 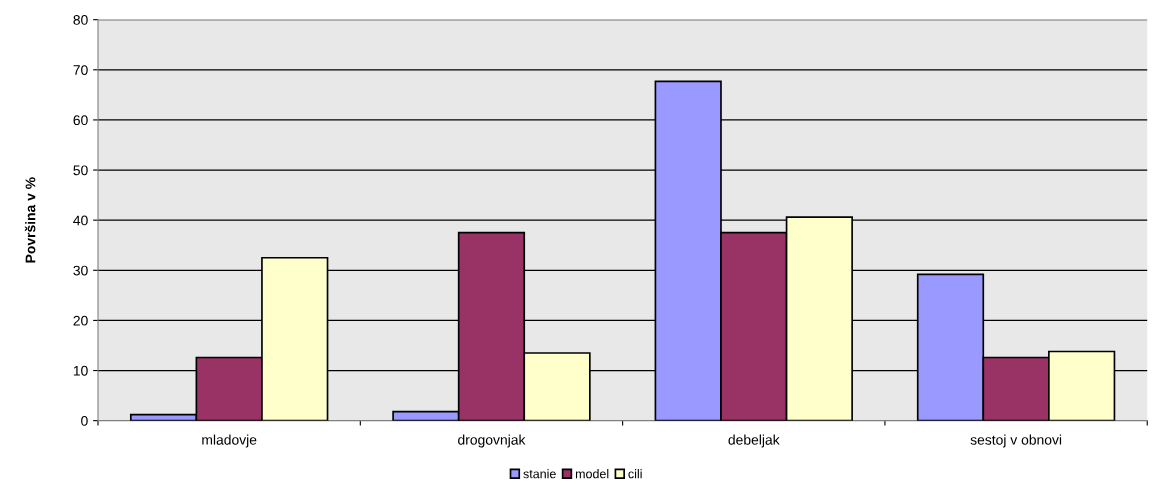 I want to click on x-tick-label: sestoj v obnovi, so click(x=1016, y=441).